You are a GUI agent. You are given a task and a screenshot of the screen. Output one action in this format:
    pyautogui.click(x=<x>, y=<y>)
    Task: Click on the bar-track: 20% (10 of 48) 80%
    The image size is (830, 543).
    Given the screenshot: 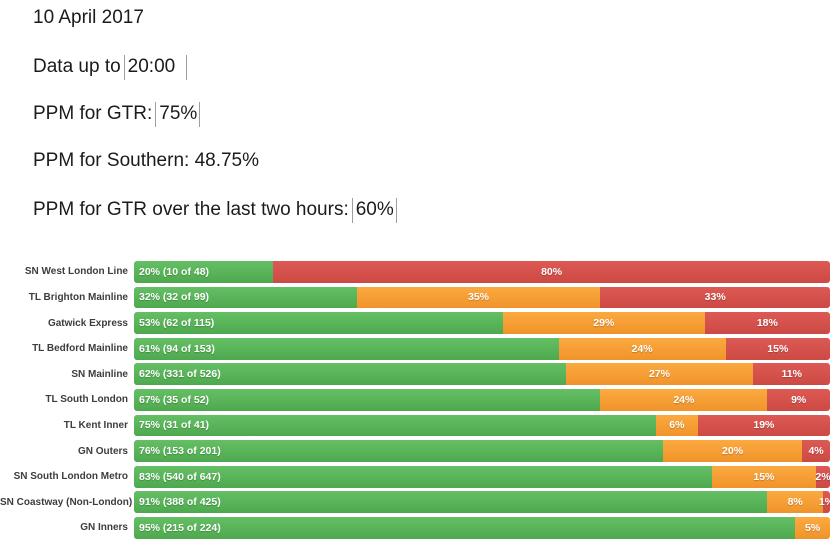 What is the action you would take?
    pyautogui.click(x=482, y=272)
    